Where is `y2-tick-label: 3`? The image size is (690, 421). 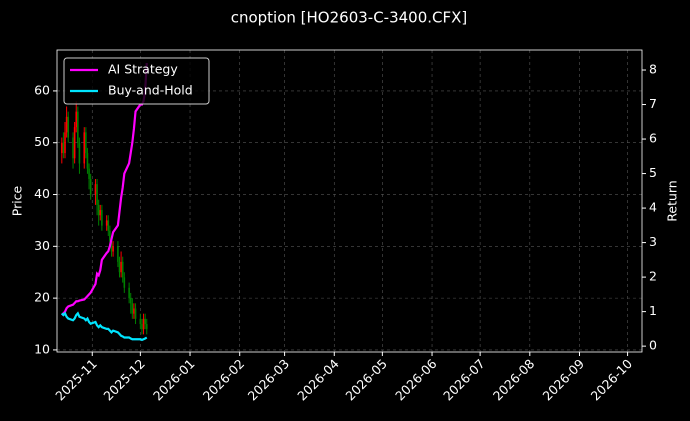
y2-tick-label: 3 is located at coordinates (653, 241).